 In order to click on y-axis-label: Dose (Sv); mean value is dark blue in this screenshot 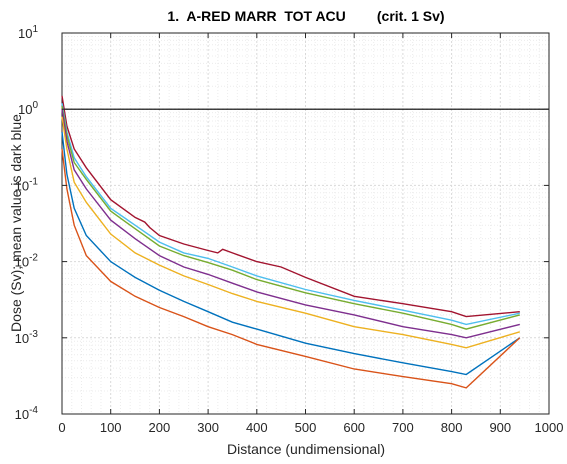, I will do `click(16, 223)`.